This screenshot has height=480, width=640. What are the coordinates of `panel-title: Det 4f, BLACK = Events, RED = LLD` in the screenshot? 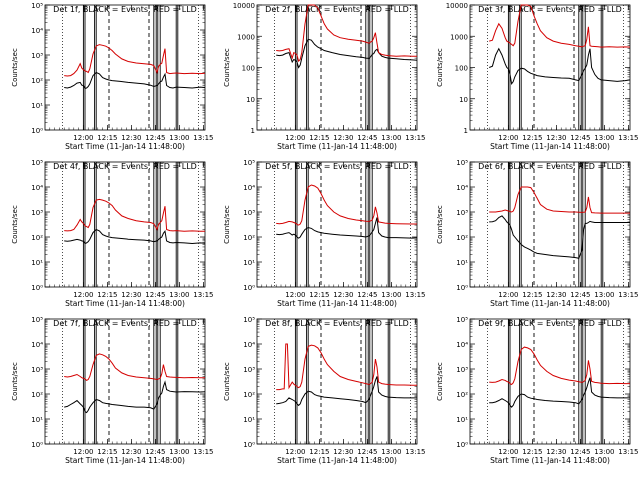 It's located at (125, 166).